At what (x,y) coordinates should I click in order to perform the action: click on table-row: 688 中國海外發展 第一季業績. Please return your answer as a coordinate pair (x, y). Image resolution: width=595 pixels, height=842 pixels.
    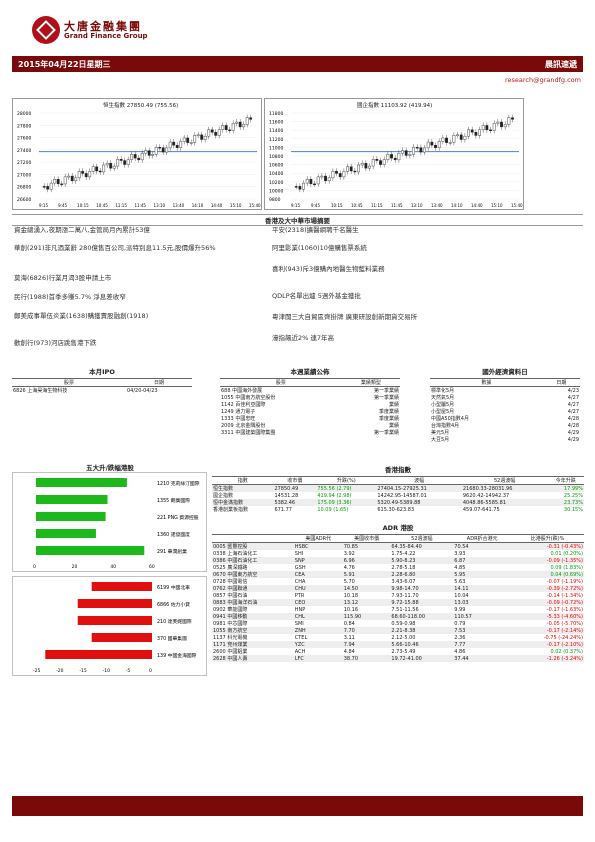
    Looking at the image, I should click on (310, 390).